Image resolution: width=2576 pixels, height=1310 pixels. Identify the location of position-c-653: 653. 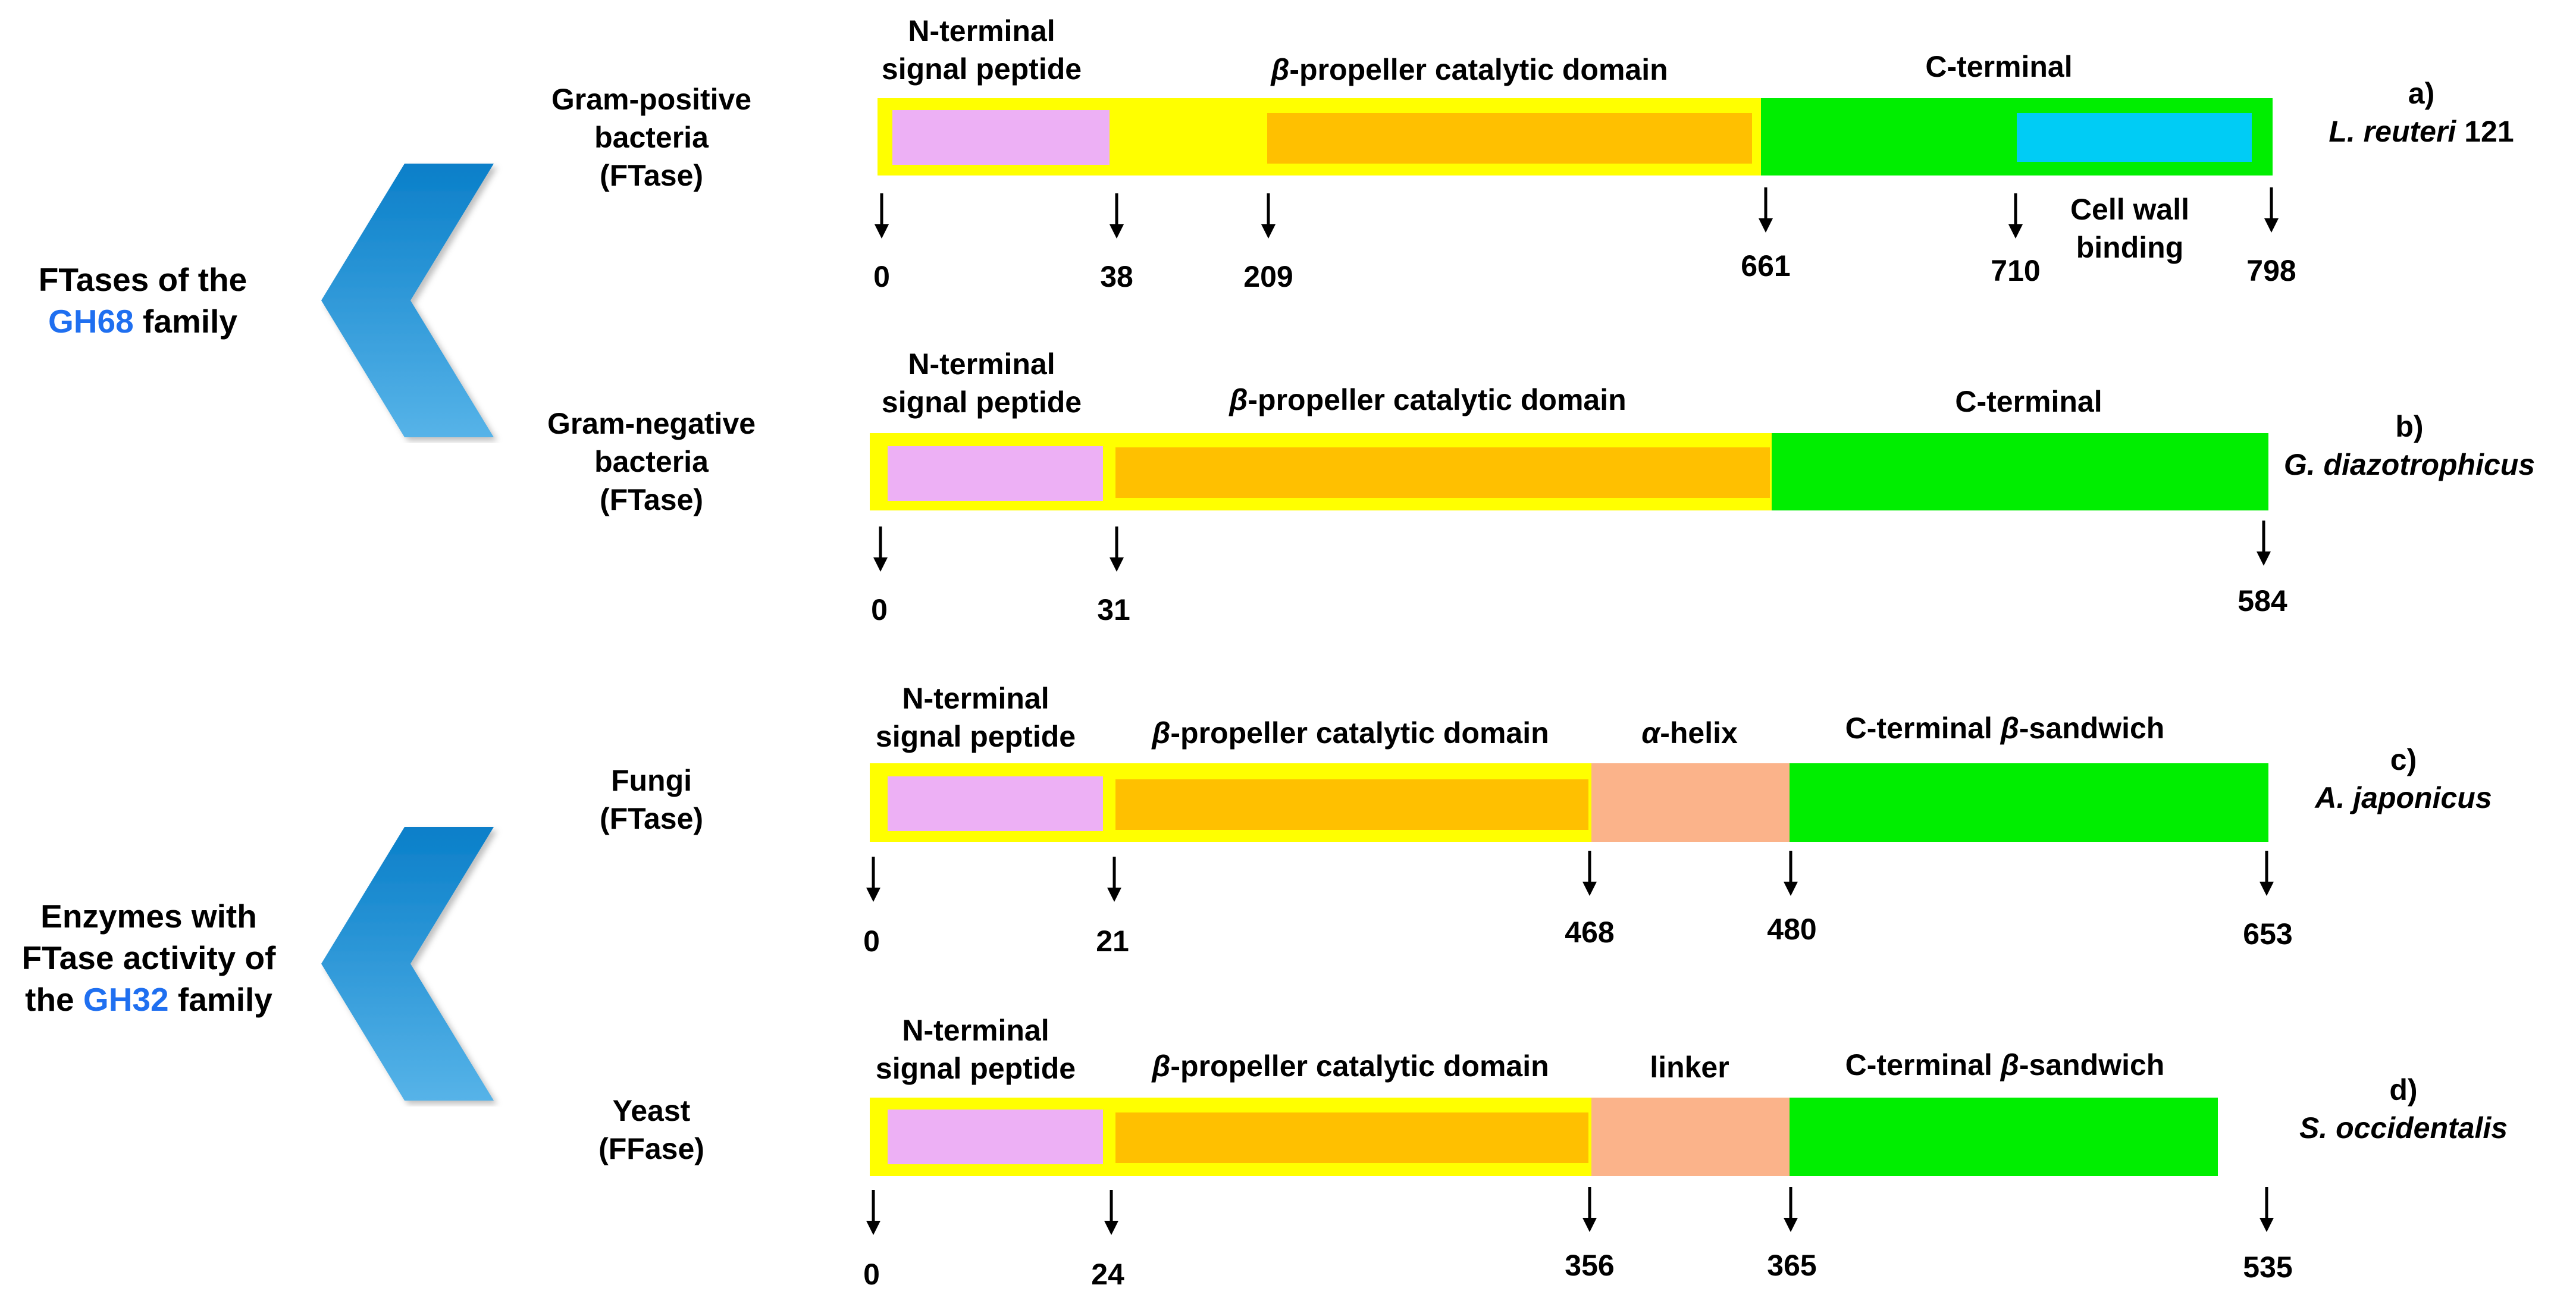
(2268, 934).